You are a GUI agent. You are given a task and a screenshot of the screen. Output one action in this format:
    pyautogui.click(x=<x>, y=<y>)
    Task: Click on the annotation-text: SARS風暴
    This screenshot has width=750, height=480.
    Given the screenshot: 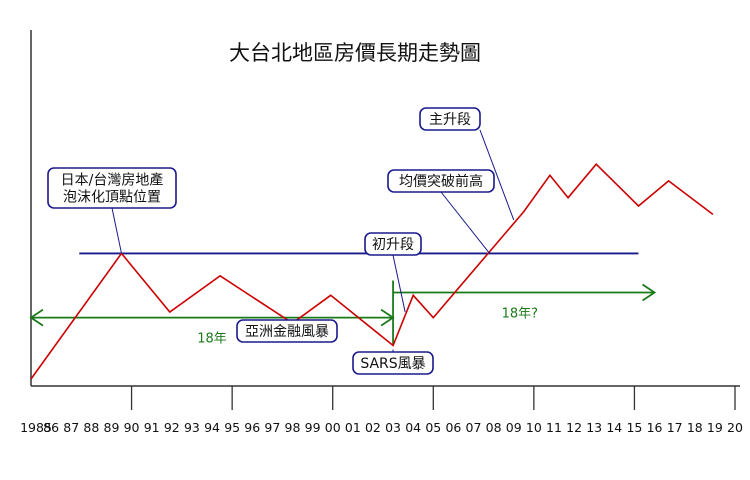 What is the action you would take?
    pyautogui.click(x=392, y=364)
    